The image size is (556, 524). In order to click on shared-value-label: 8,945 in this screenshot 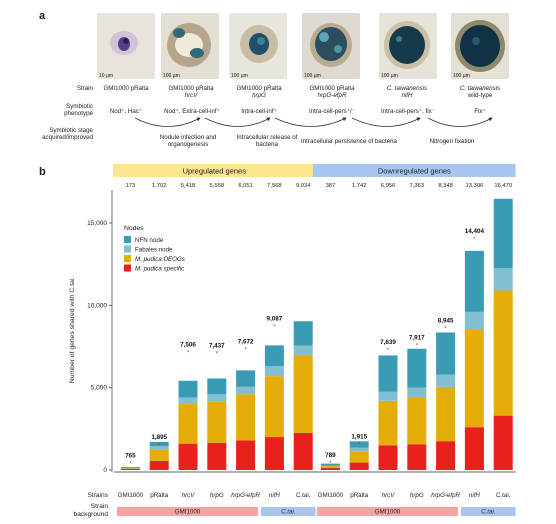, I will do `click(446, 321)`.